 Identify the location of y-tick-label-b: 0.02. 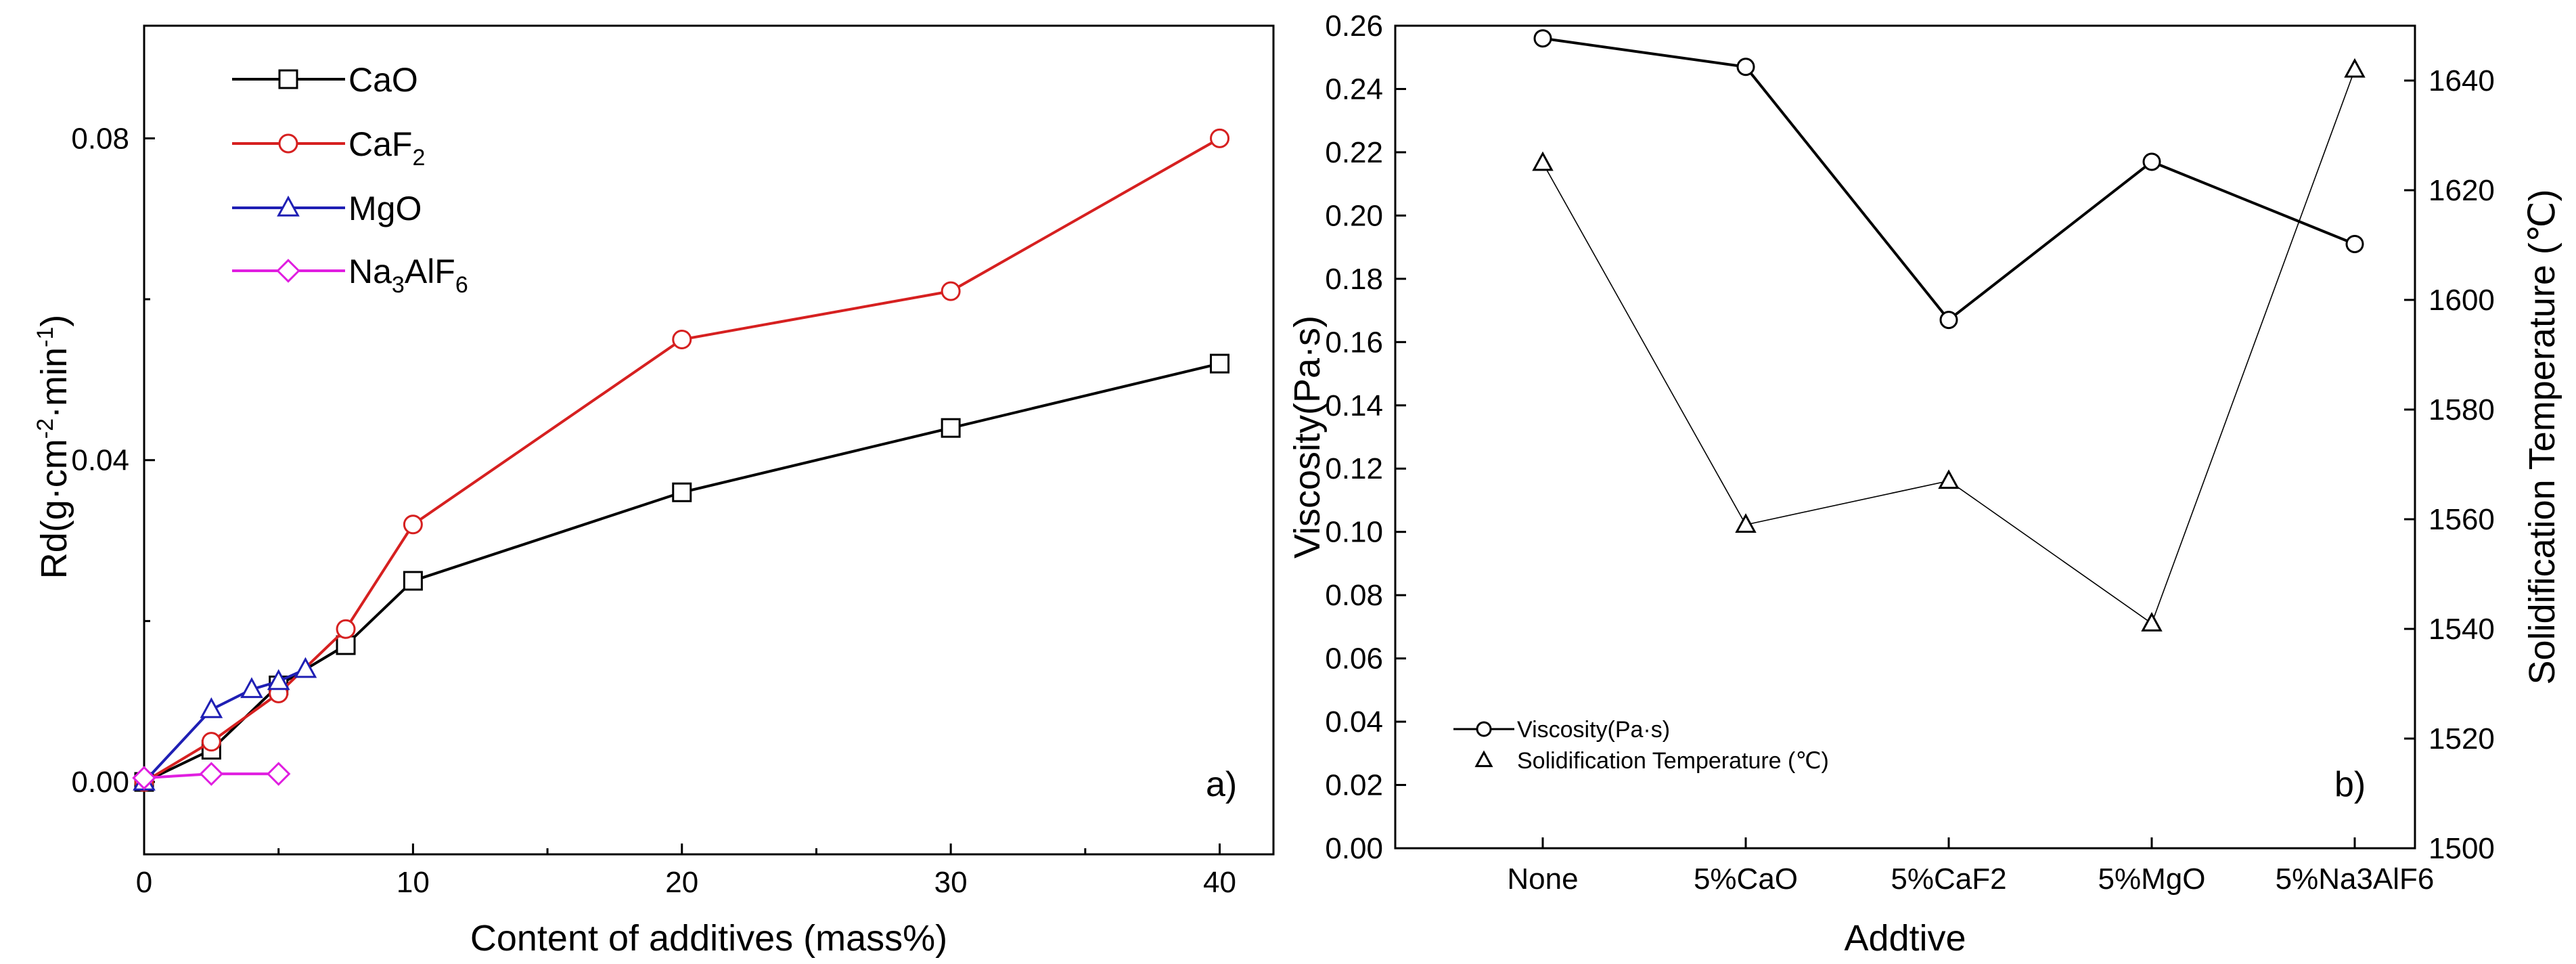
(1354, 786).